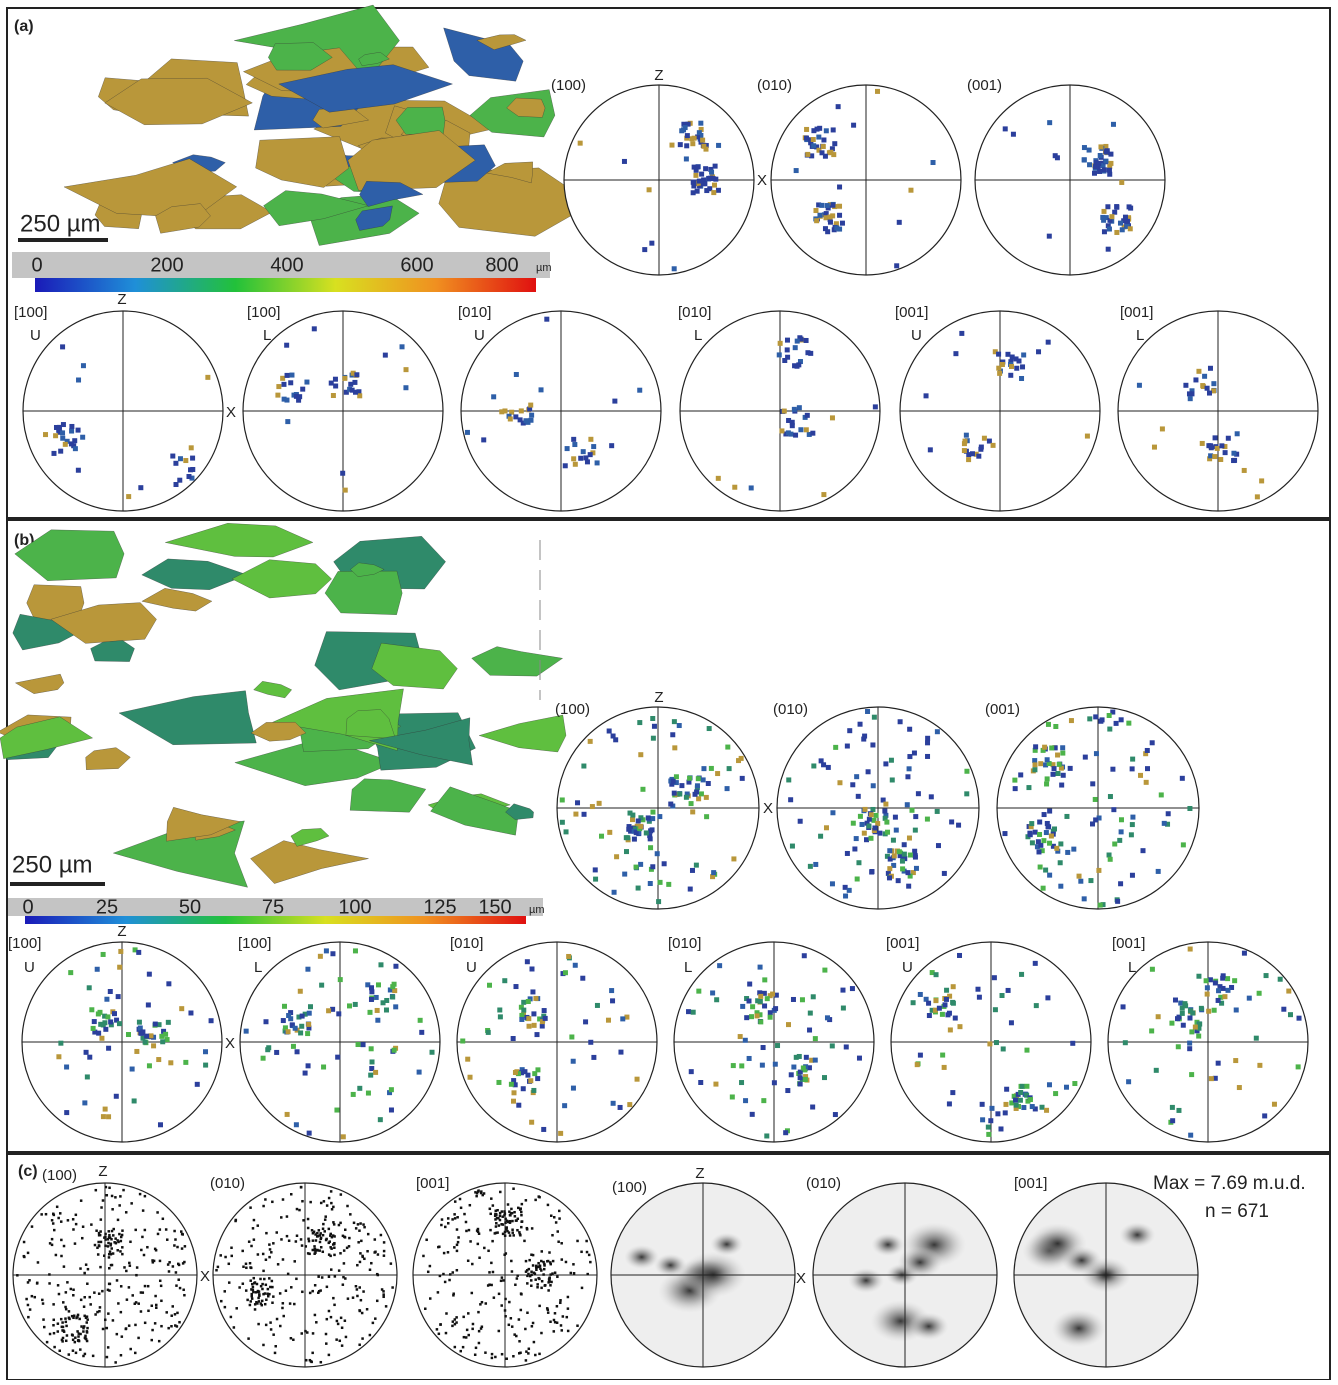 The width and height of the screenshot is (1338, 1385). Describe the element at coordinates (629, 1187) in the screenshot. I see `pole-title: (100)` at that location.